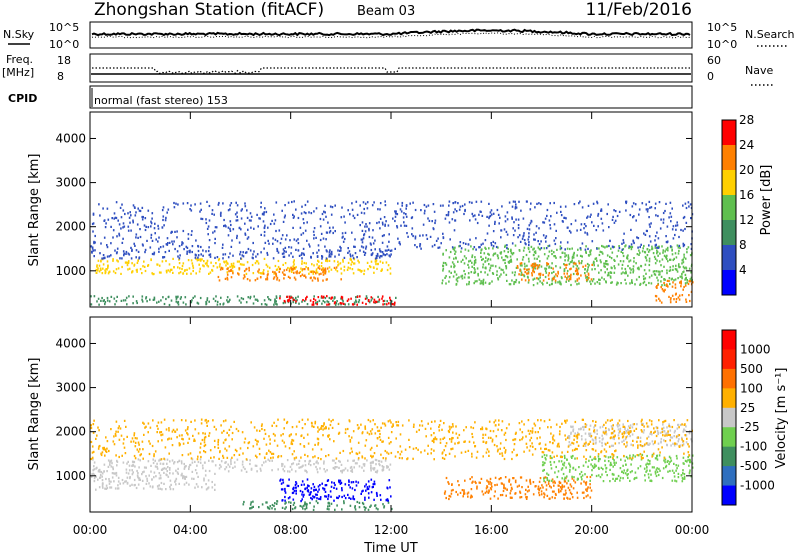  I want to click on power-colorbar-label: Power [dB], so click(766, 200).